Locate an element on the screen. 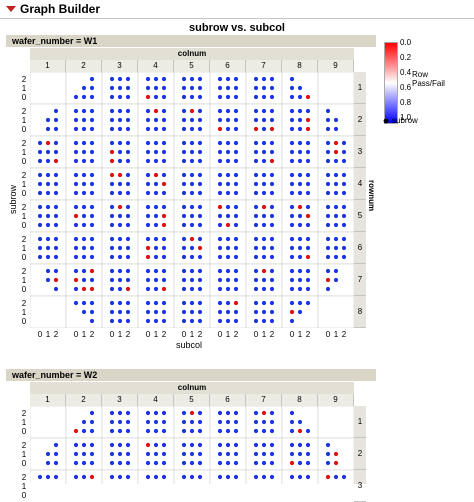 This screenshot has width=474, height=502. x-tick-label: 1 is located at coordinates (228, 334).